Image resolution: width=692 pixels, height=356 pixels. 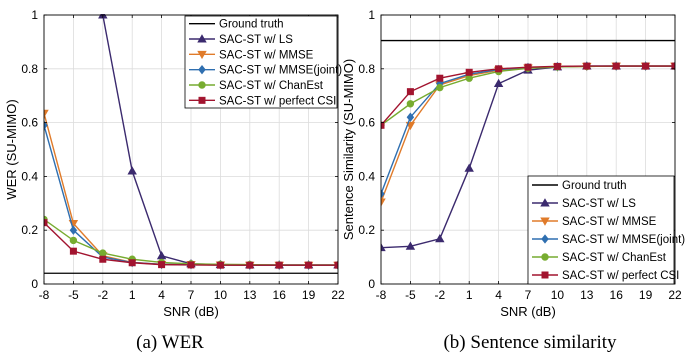 What do you see at coordinates (280, 295) in the screenshot?
I see `x-tick-label: 16` at bounding box center [280, 295].